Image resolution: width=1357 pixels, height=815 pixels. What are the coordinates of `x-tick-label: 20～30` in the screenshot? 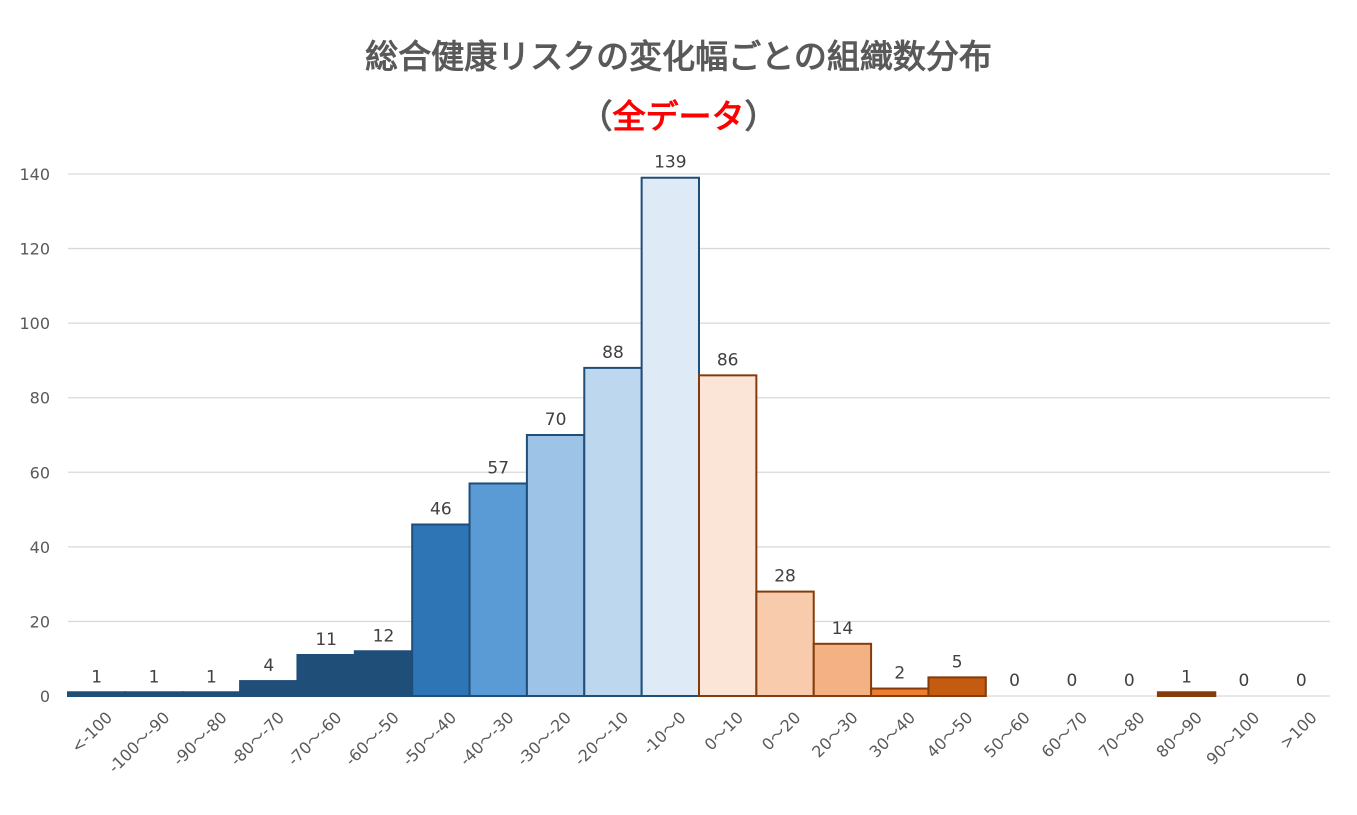 It's located at (835, 735).